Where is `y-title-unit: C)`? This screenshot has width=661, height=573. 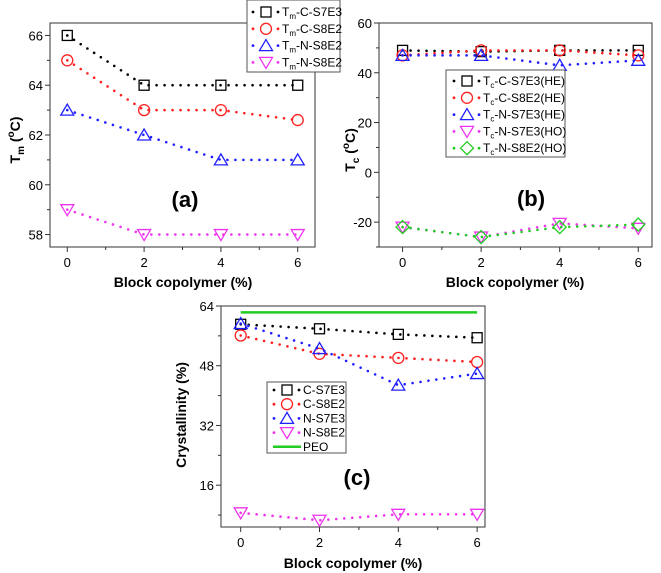
y-title-unit: C) is located at coordinates (15, 124).